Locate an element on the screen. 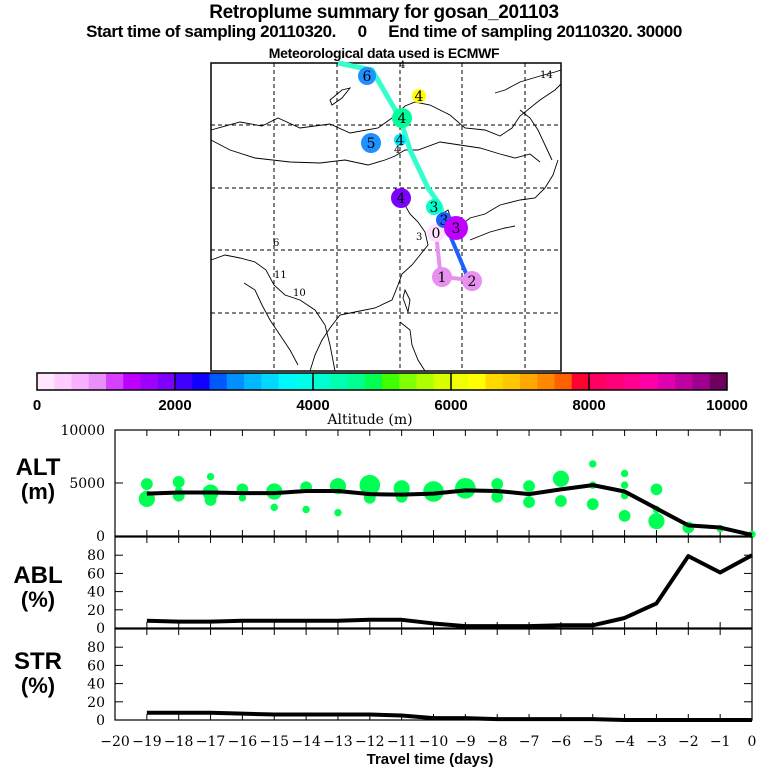 The height and width of the screenshot is (768, 768). trajectory-marker: 5 is located at coordinates (371, 143).